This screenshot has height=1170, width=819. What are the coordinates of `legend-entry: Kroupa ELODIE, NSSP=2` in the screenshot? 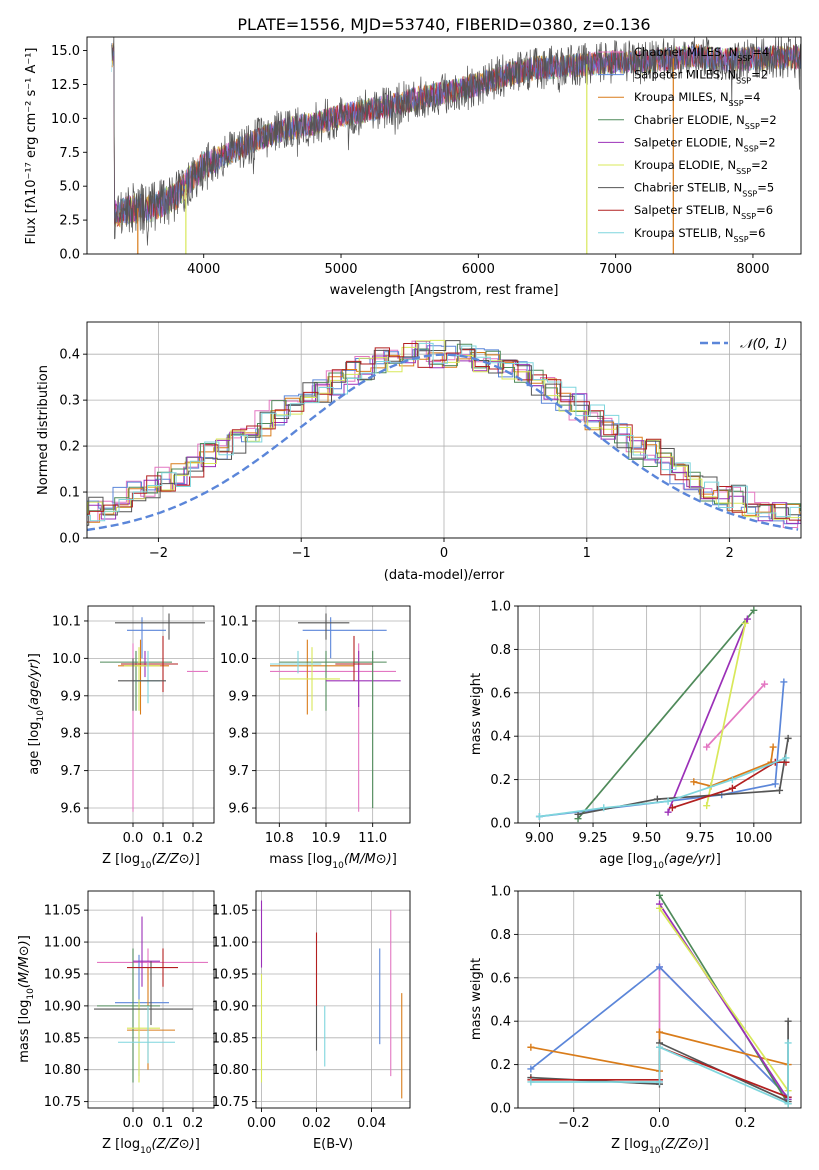 It's located at (701, 167).